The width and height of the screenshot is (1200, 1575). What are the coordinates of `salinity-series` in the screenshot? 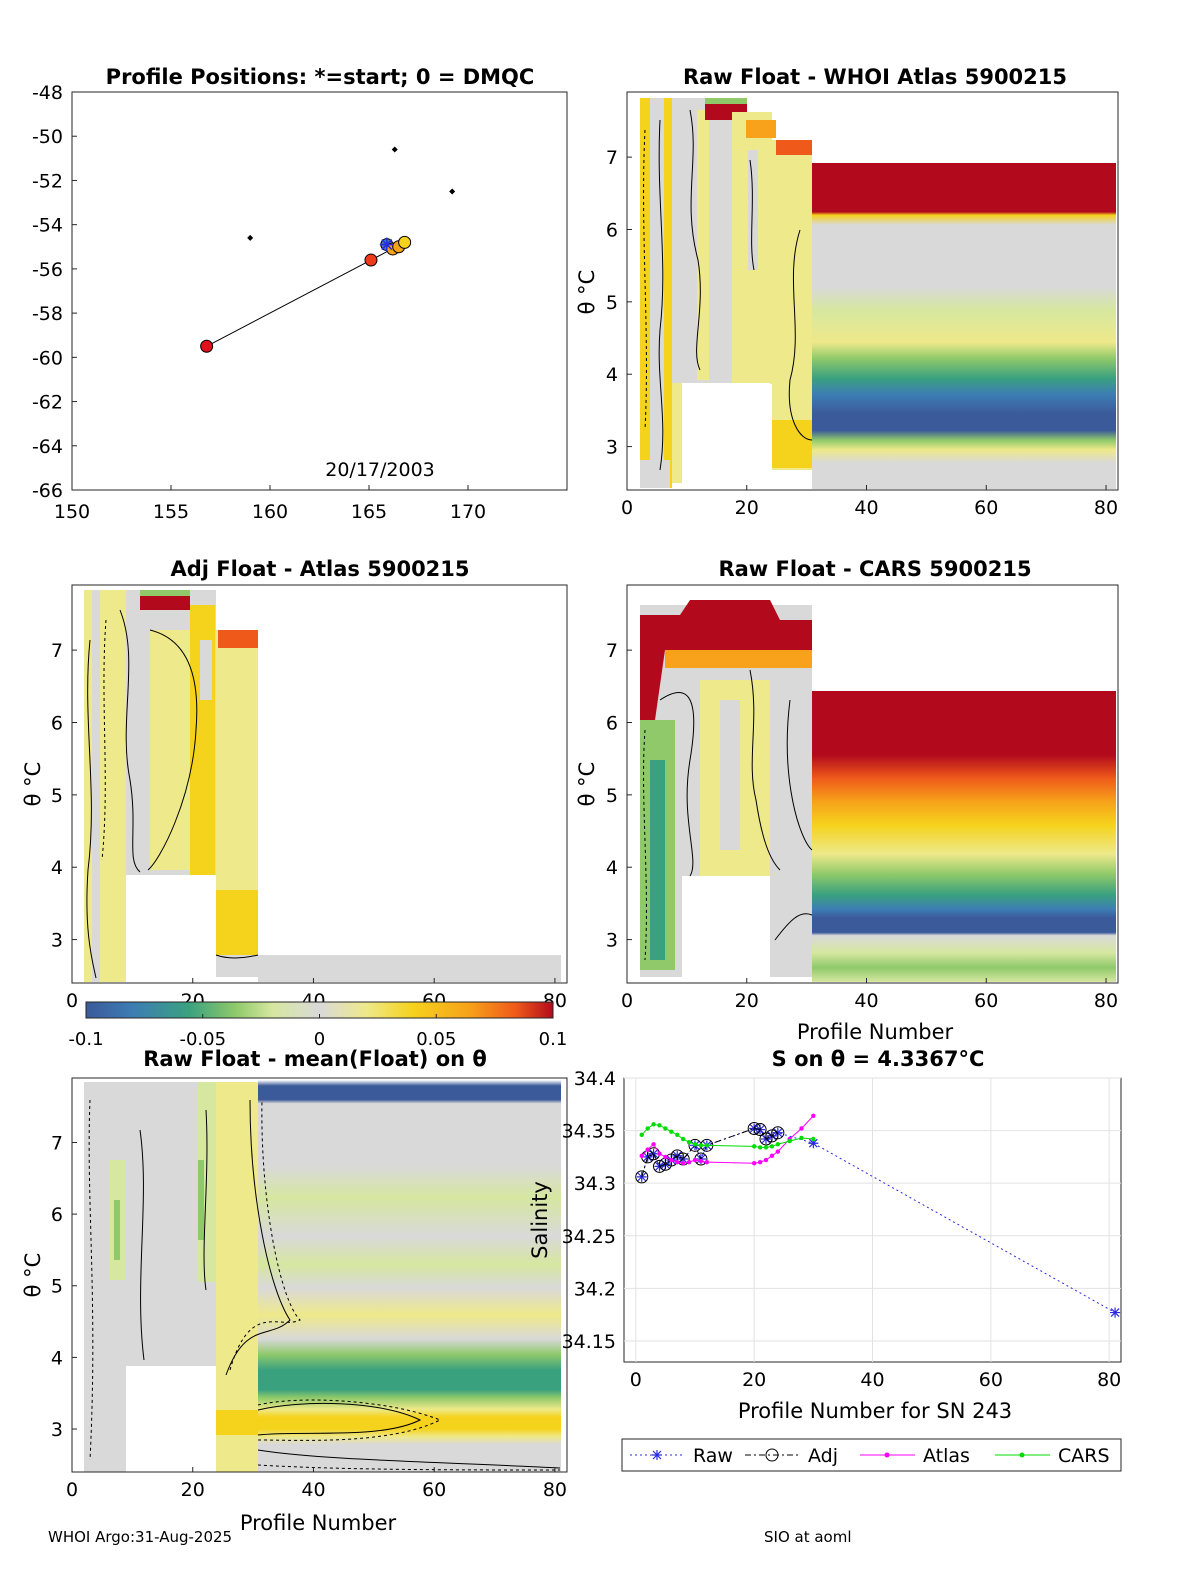 It's located at (878, 1215).